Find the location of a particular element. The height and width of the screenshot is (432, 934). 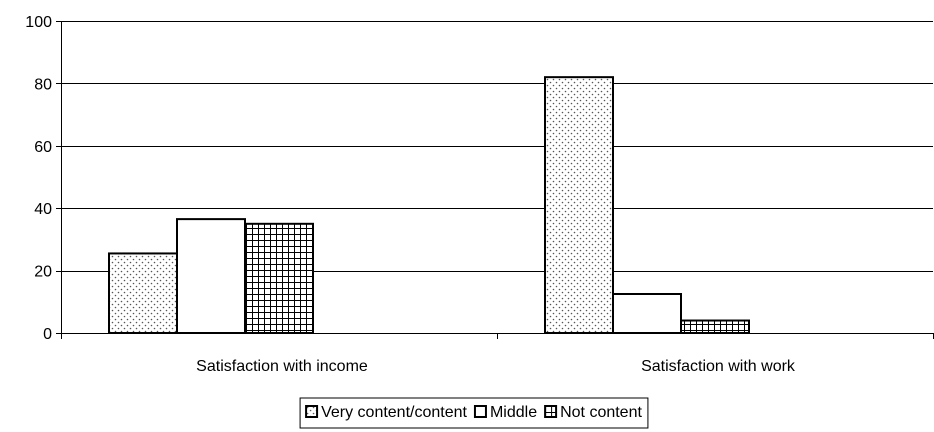

legend: Very content/content Middle Not content is located at coordinates (474, 413).